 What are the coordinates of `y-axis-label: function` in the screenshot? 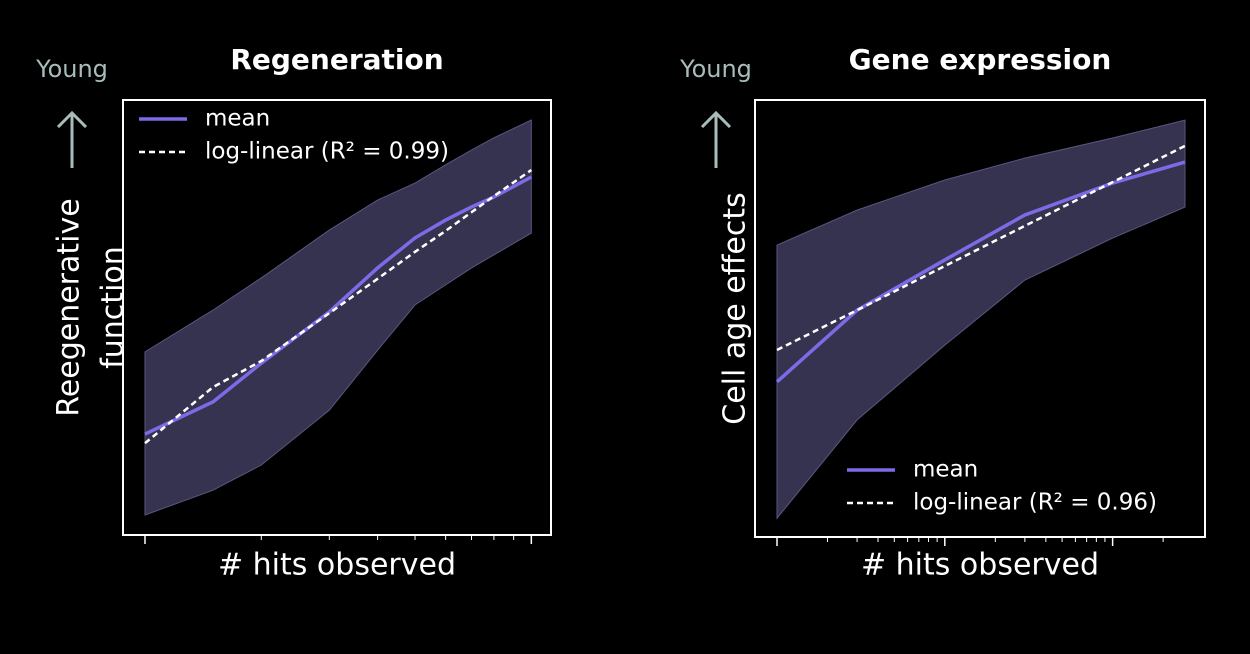 It's located at (113, 307).